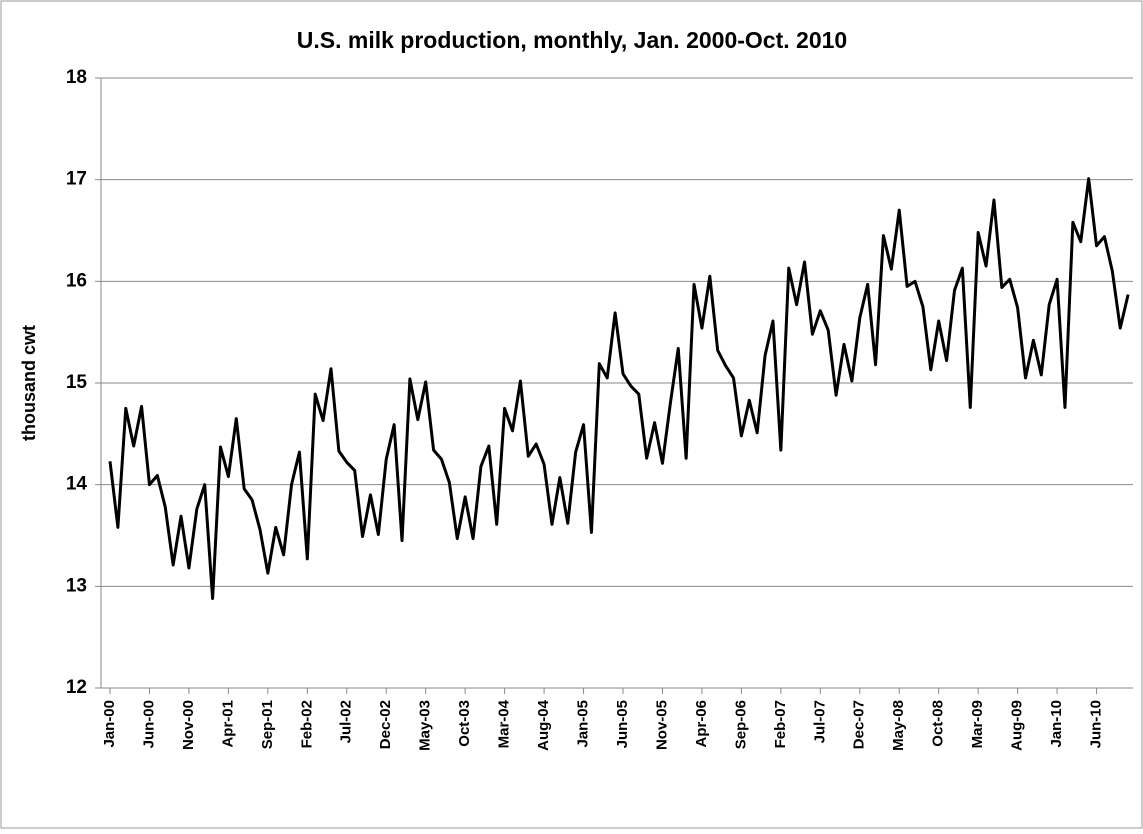  I want to click on y-tick-label: 12, so click(76, 687).